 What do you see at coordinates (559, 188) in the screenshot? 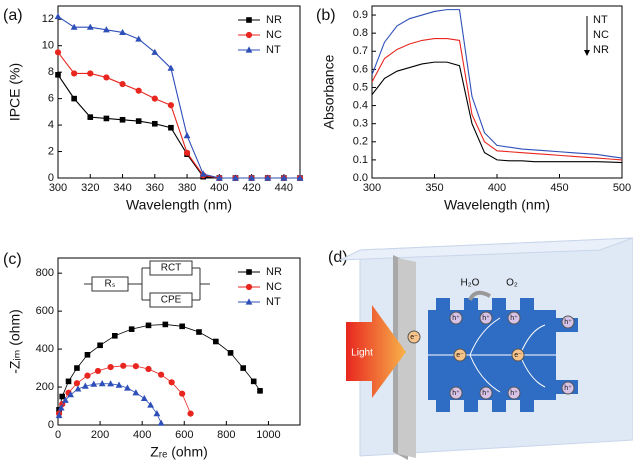
I see `x-tick-label: 450` at bounding box center [559, 188].